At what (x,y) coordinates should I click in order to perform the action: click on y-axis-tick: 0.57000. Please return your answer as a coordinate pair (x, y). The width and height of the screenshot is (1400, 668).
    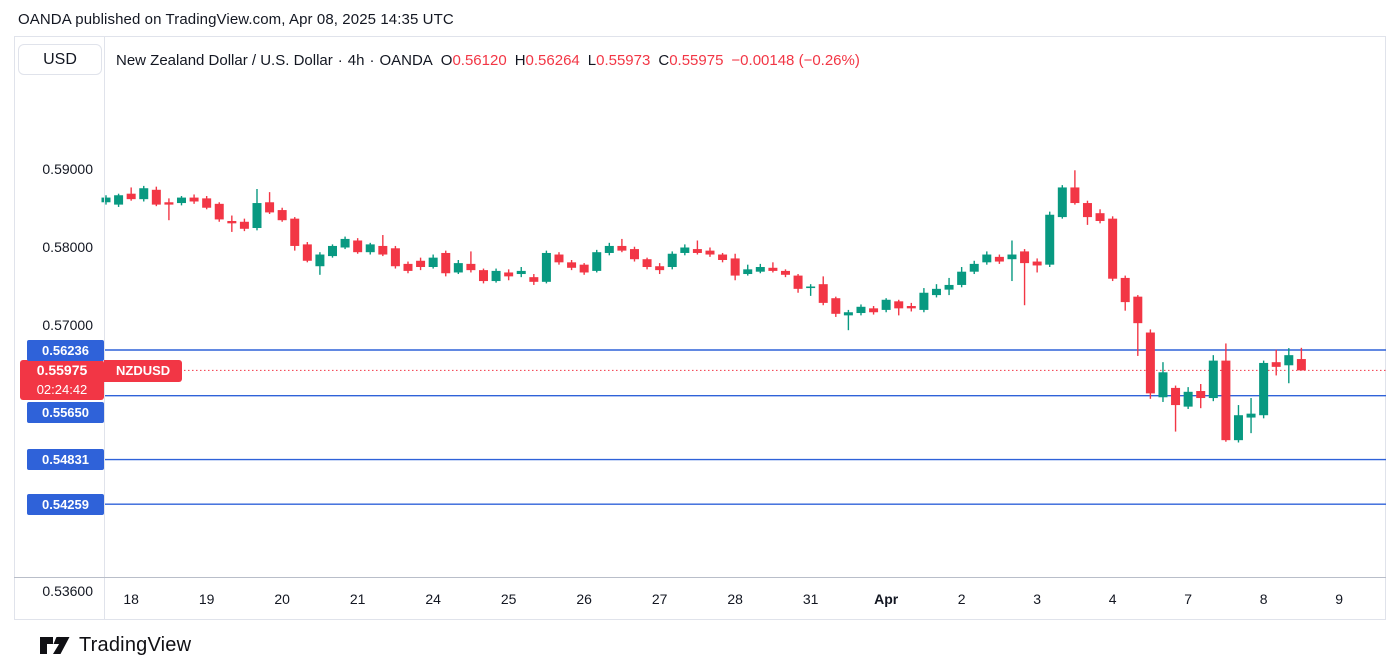
    Looking at the image, I should click on (67, 325).